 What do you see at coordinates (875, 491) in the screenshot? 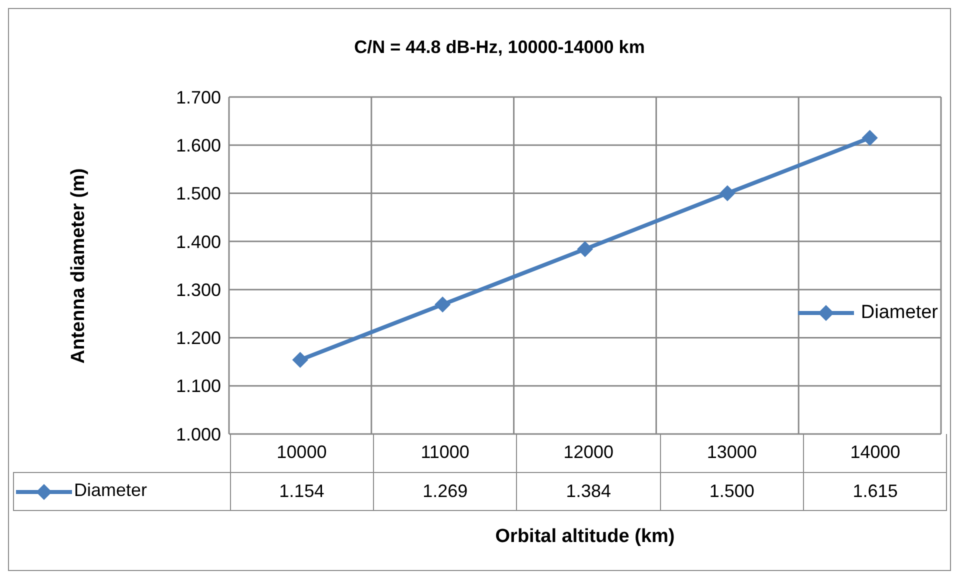
I see `data-label: 1.615` at bounding box center [875, 491].